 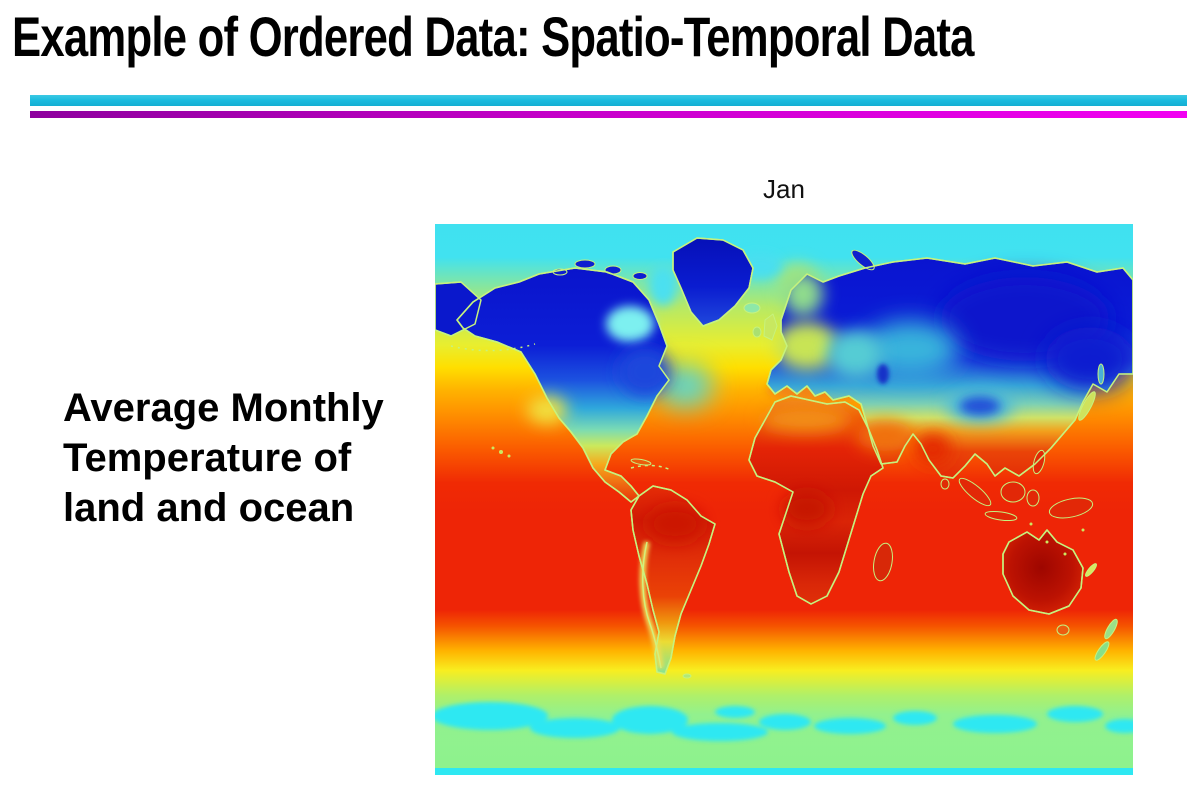 I want to click on island-britain, so click(x=770, y=327).